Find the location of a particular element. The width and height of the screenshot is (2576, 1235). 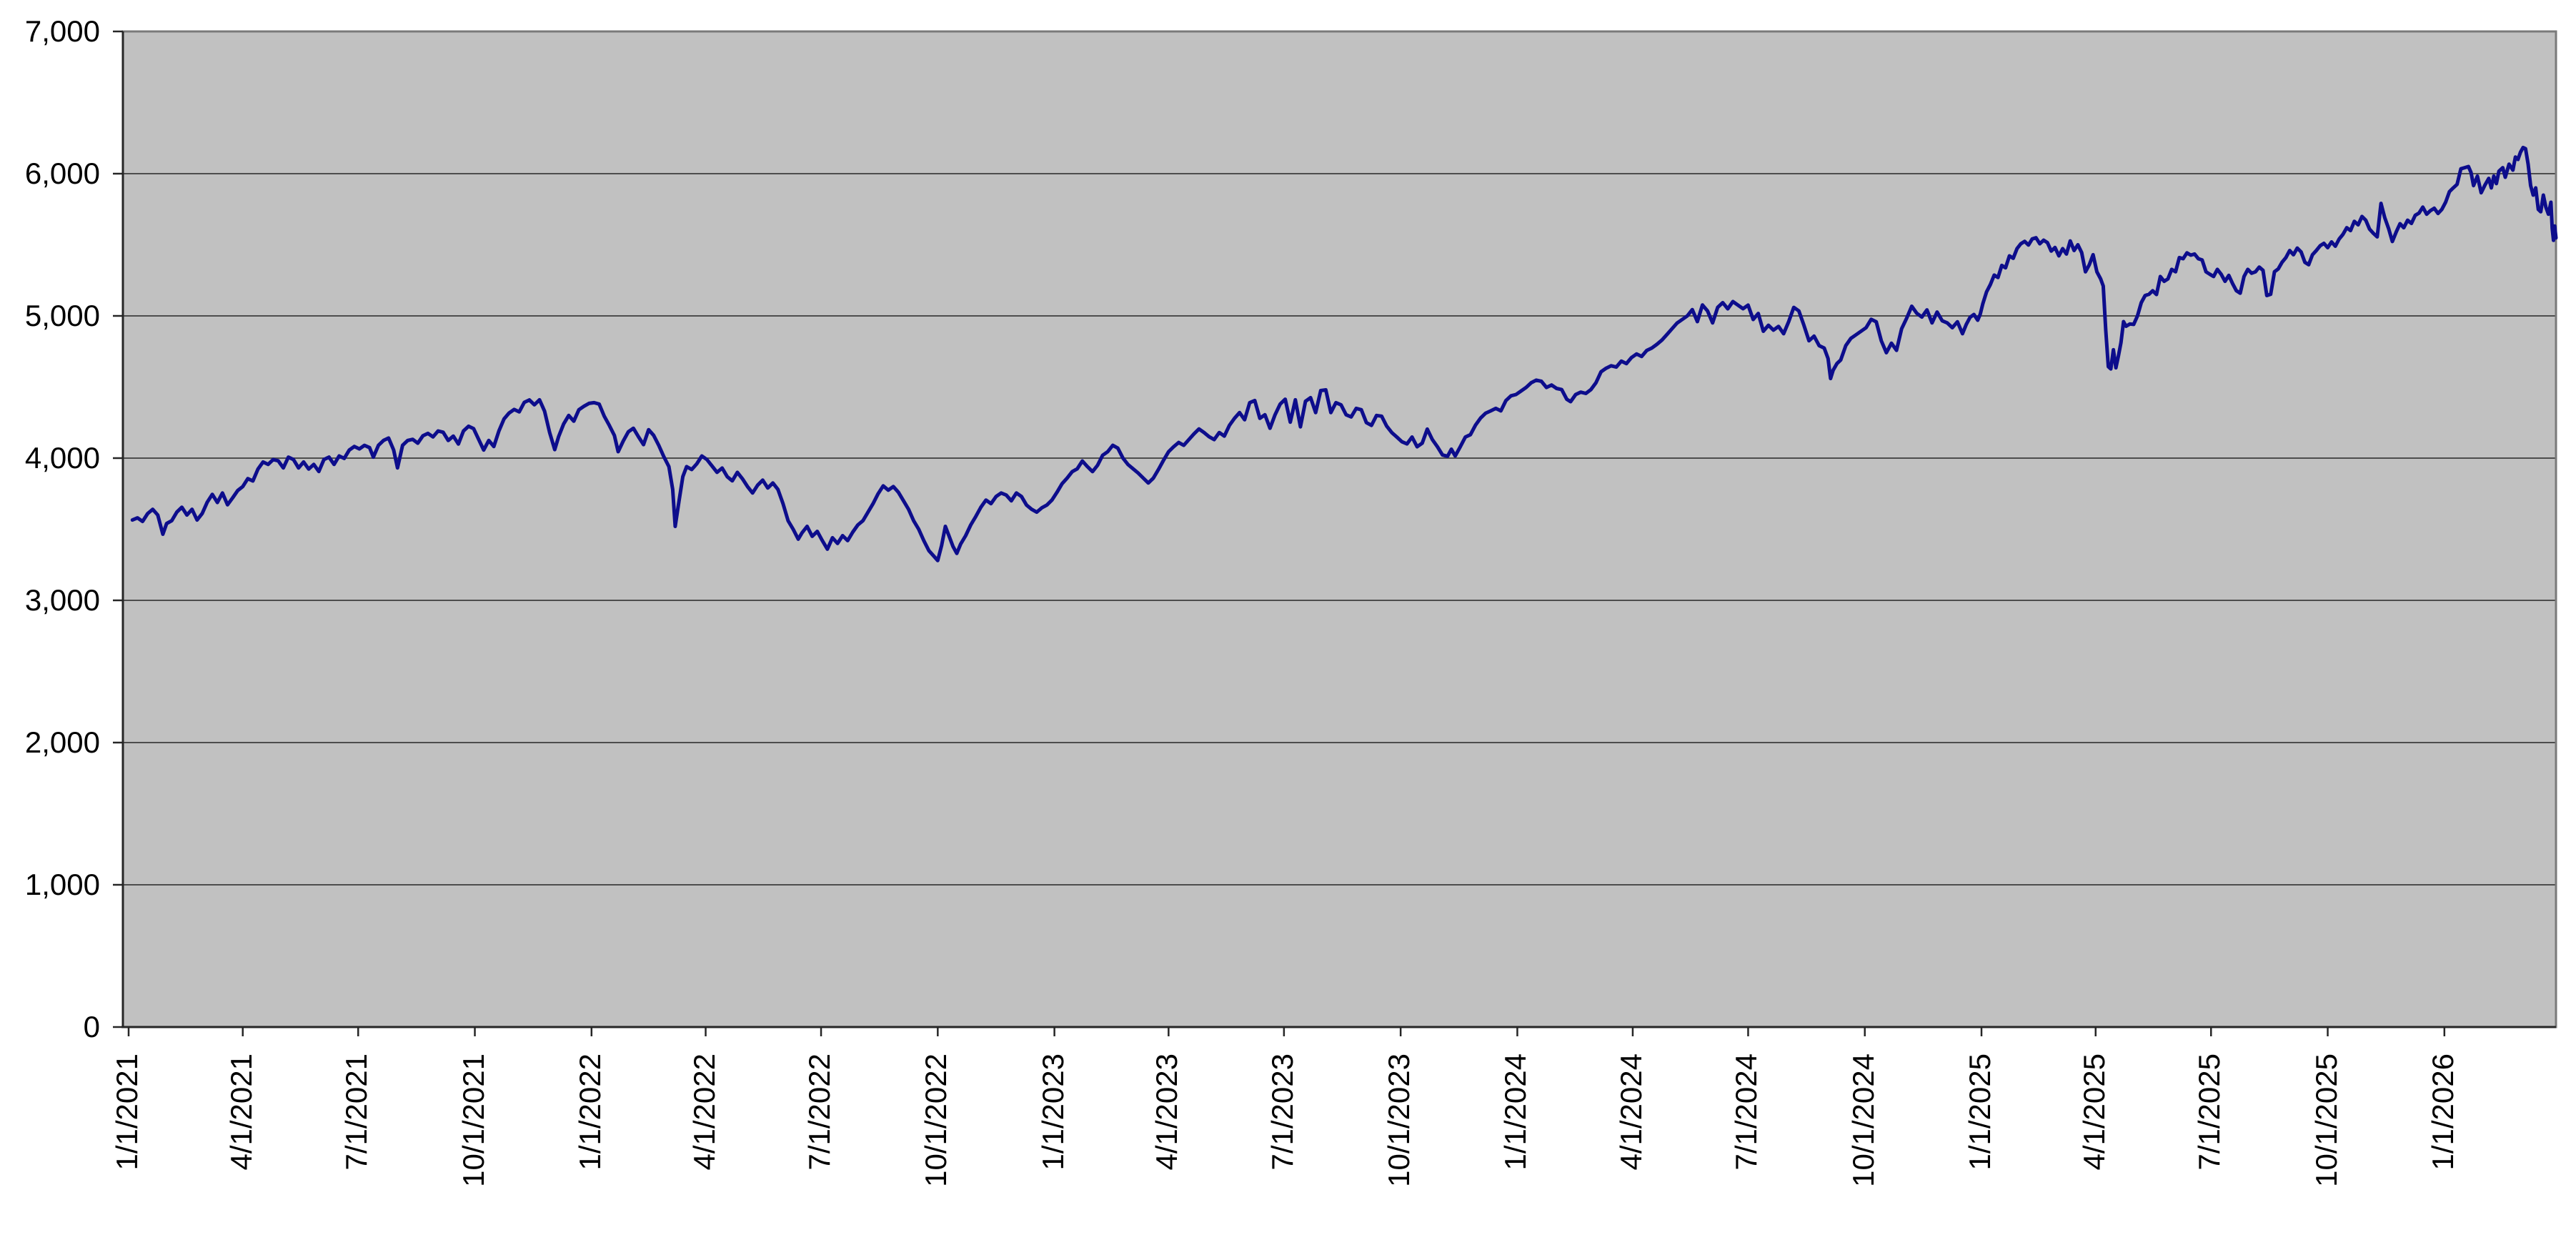

x-axis-label-1/1/2024: 1/1/2024 is located at coordinates (1515, 1112).